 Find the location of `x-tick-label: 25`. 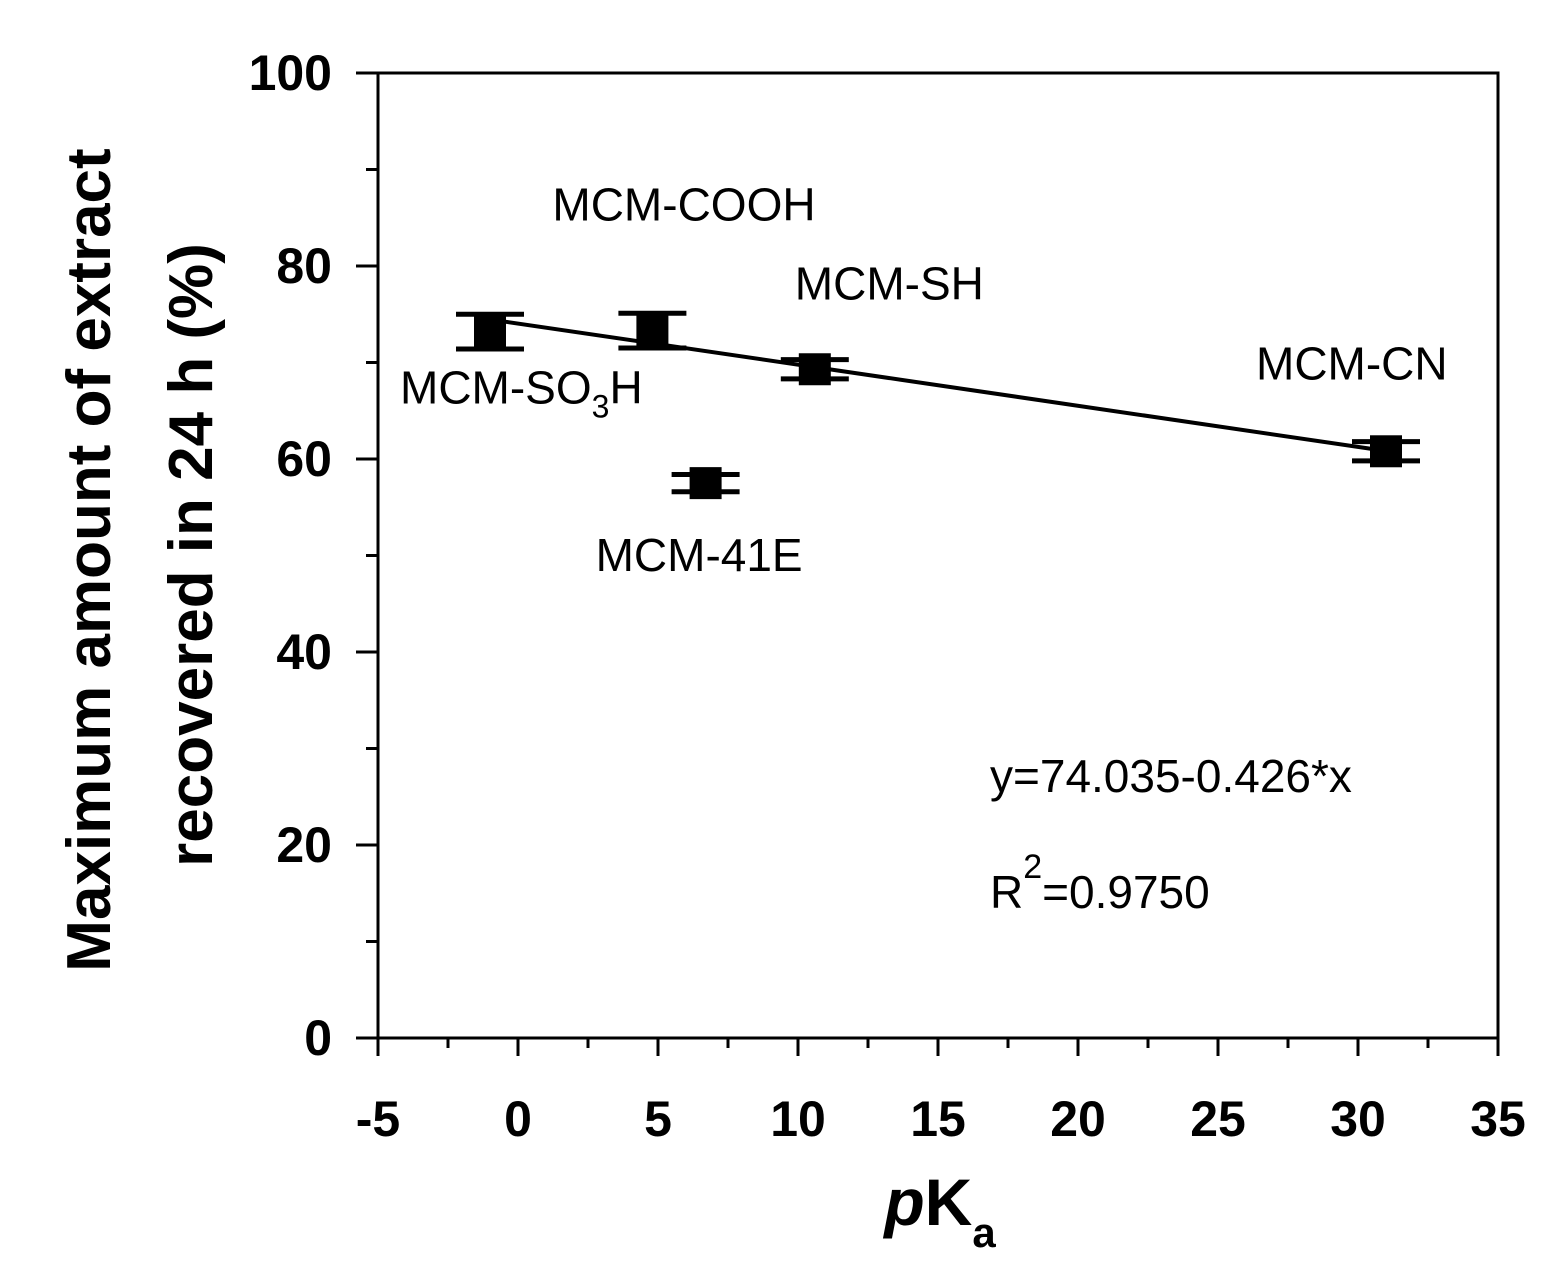

x-tick-label: 25 is located at coordinates (1218, 1119).